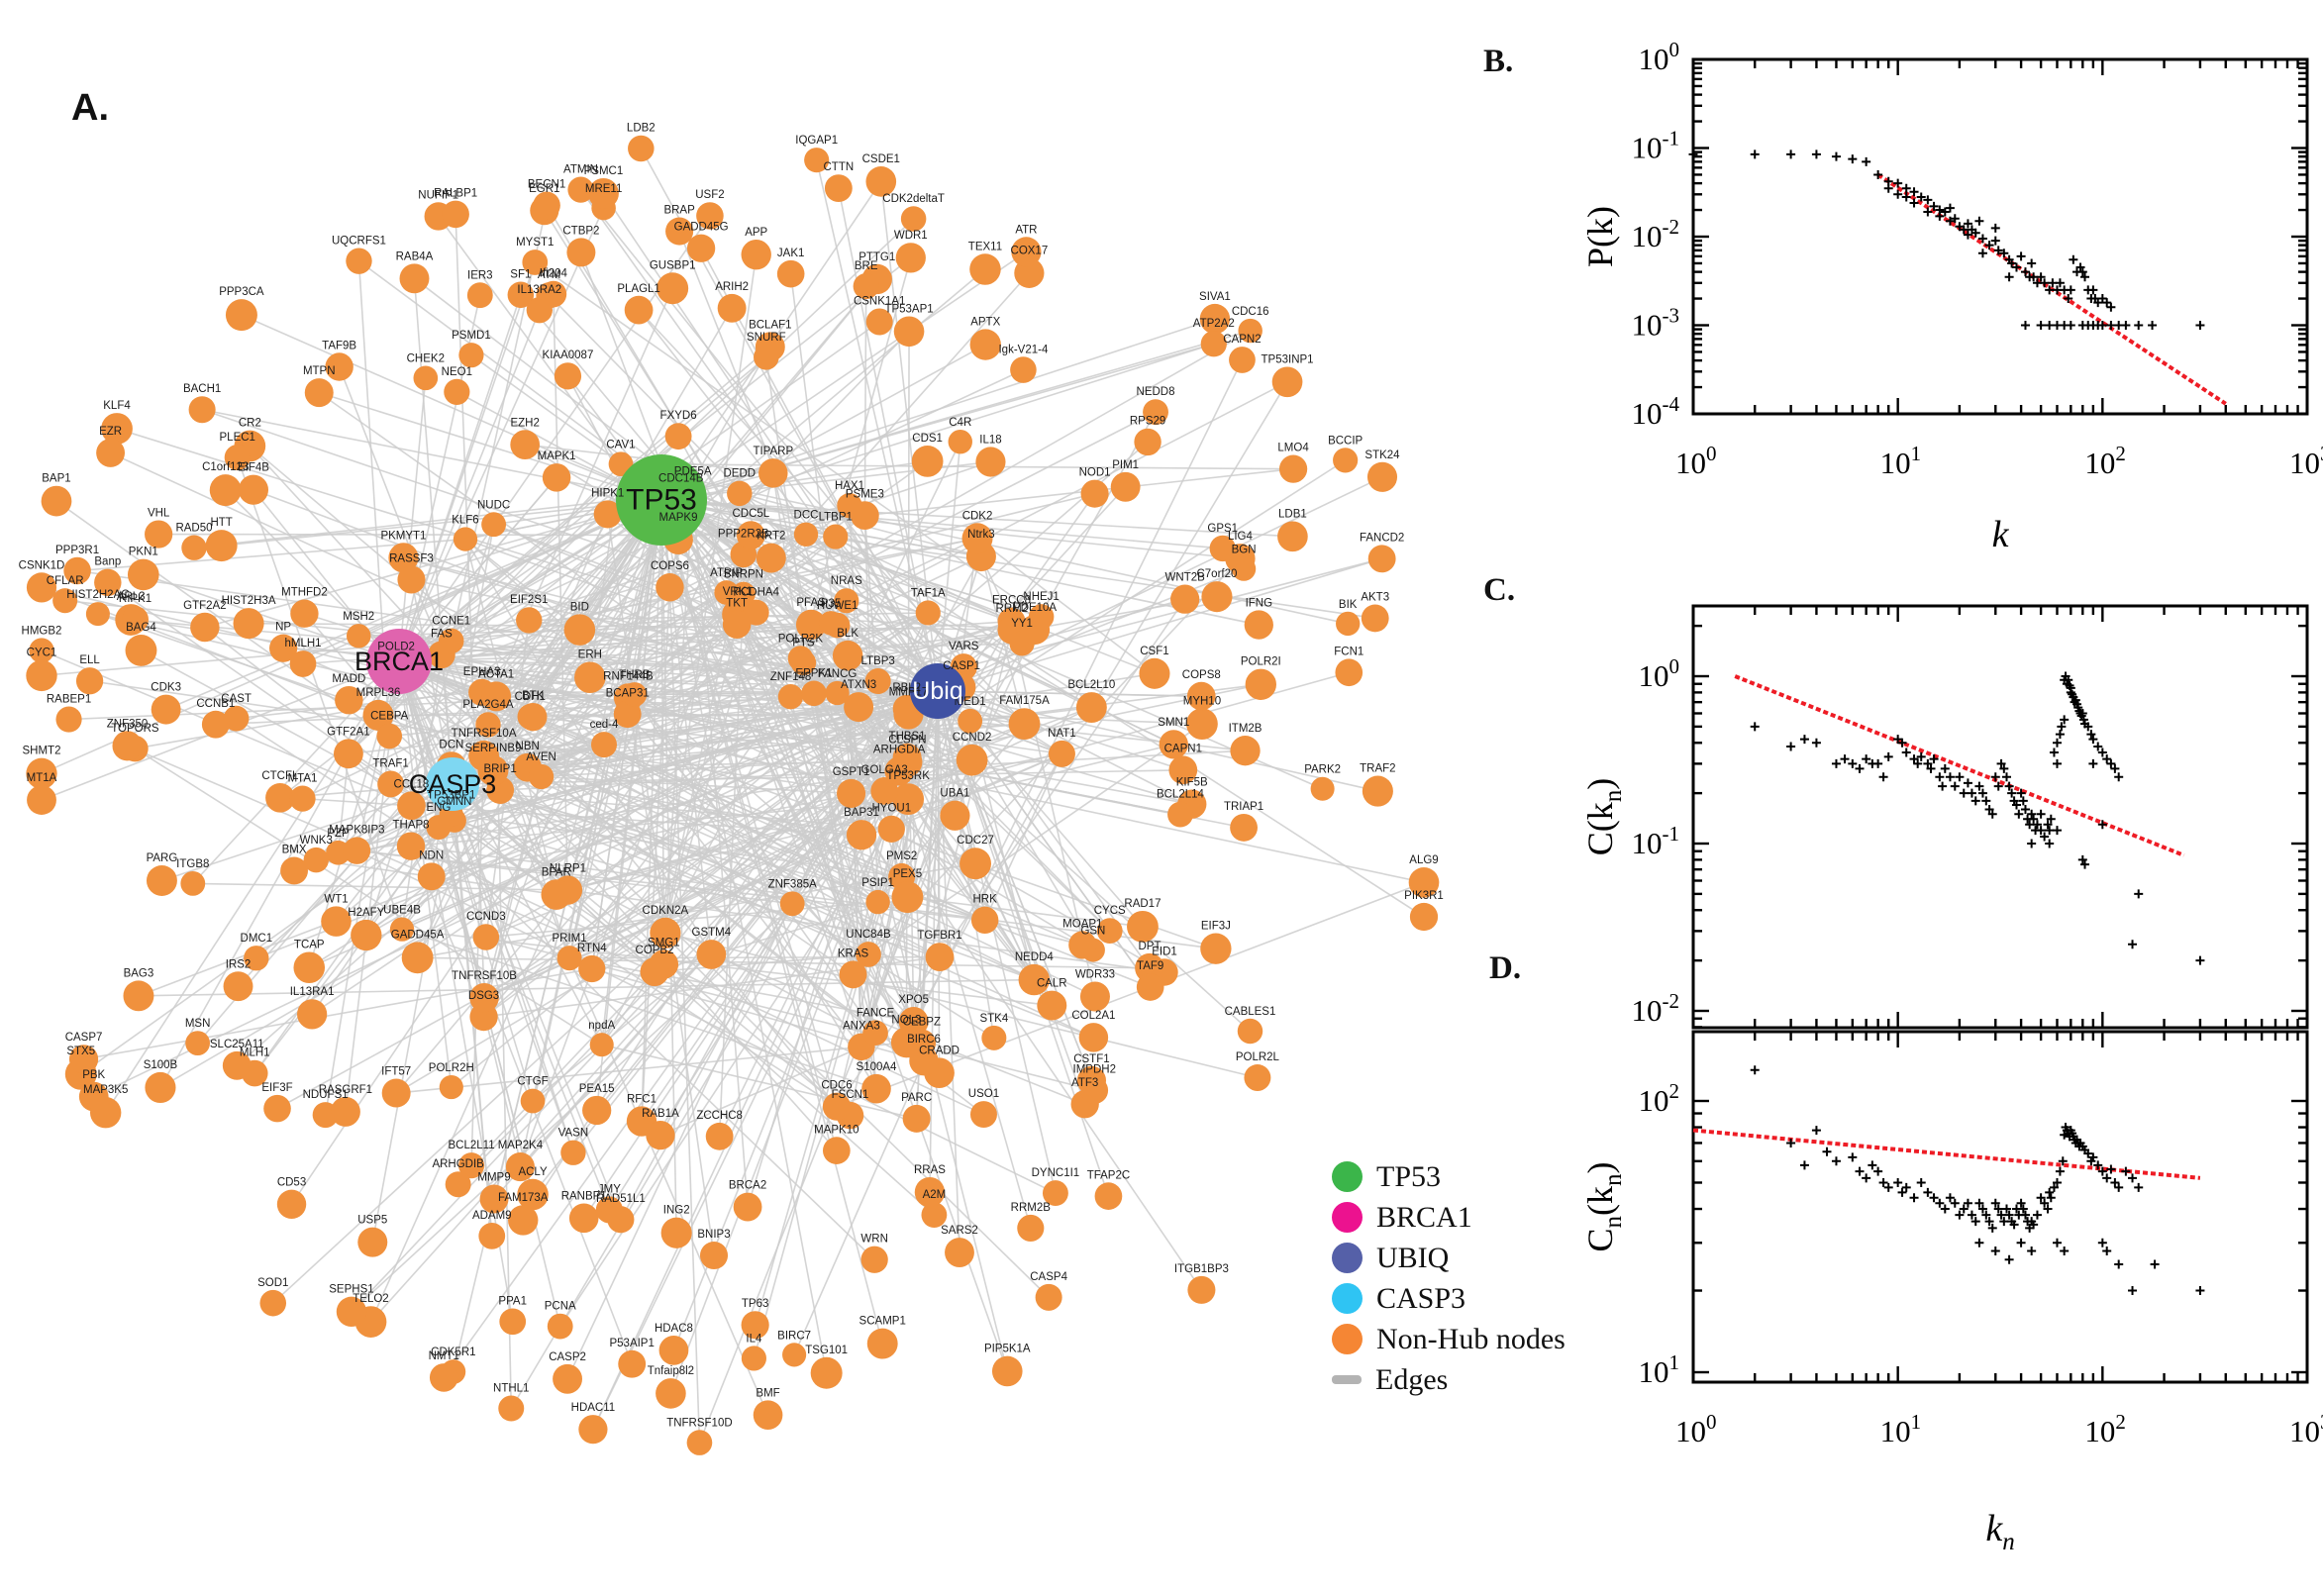  Describe the element at coordinates (136, 599) in the screenshot. I see `network-node-label: RIPK1` at that location.